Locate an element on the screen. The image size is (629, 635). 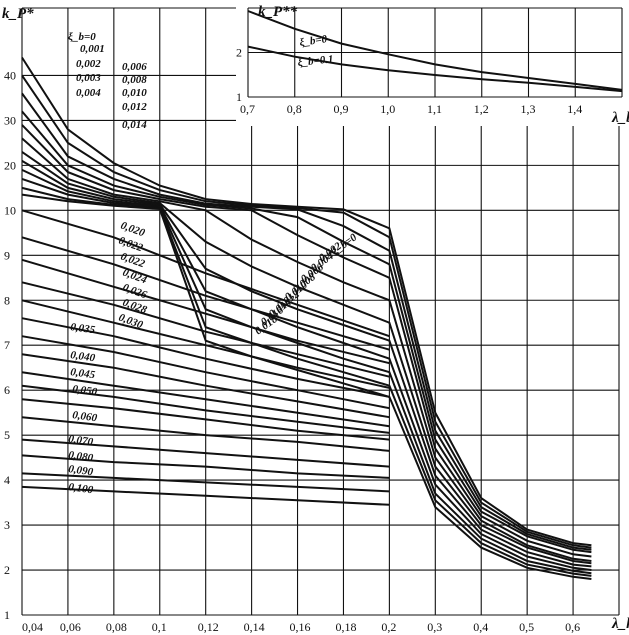
inset-x-tick-label: 0,8 is located at coordinates (294, 109).